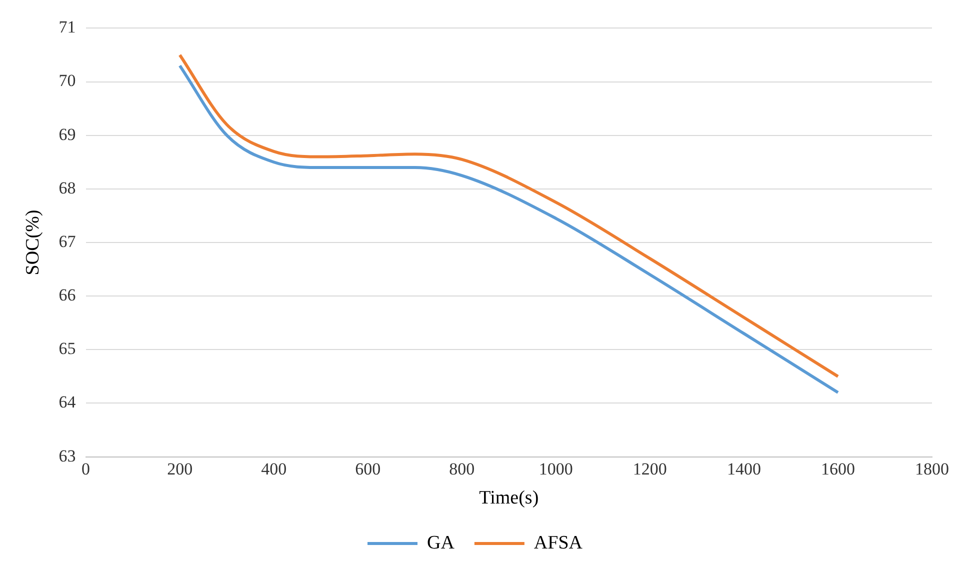 The width and height of the screenshot is (960, 581). What do you see at coordinates (67, 188) in the screenshot?
I see `y-tick-label: 68` at bounding box center [67, 188].